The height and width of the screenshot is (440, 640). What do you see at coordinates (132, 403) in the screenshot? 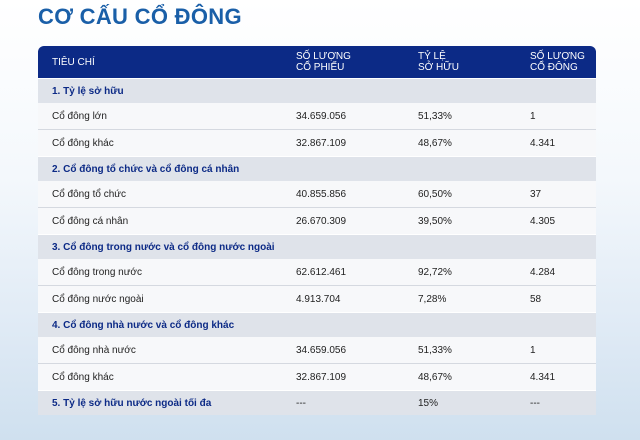
I see `section-title: 5. Tỷ lệ sở hữu nước ngoài tối đa` at bounding box center [132, 403].